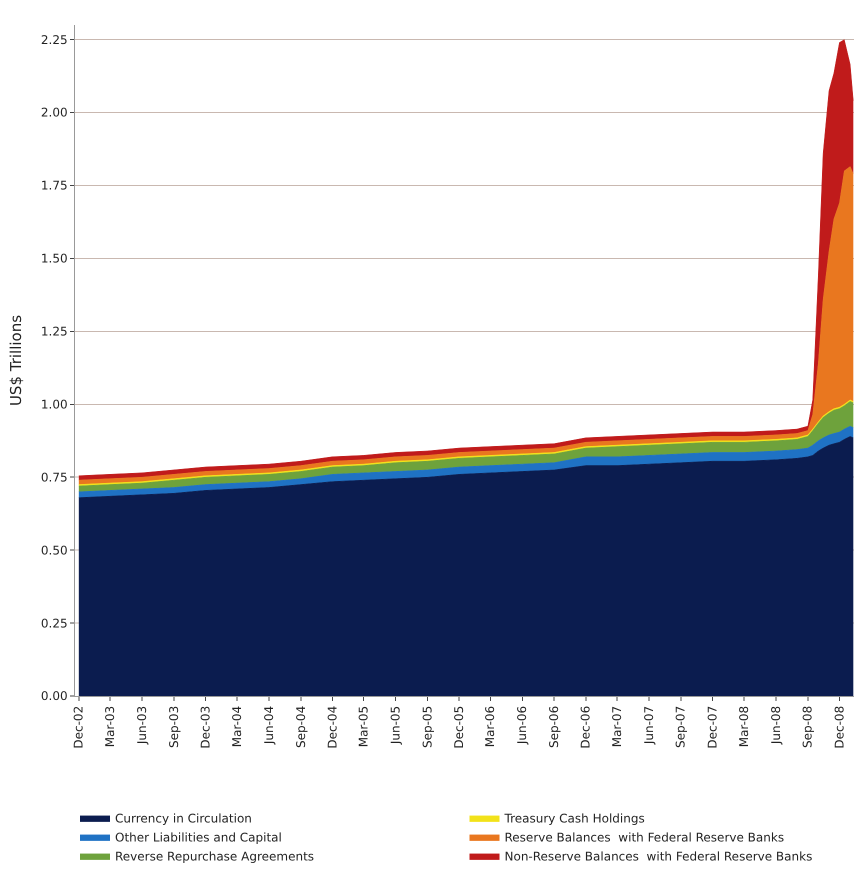  I want to click on y-tick-label: 0.50, so click(54, 550).